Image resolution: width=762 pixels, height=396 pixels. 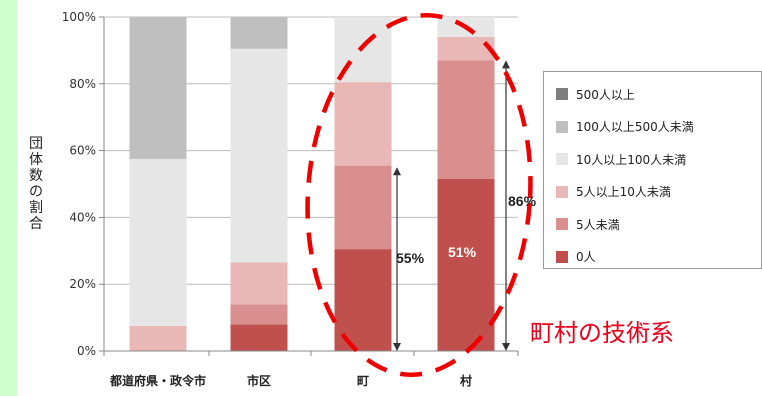 I want to click on legend-item: 5人以上10人未満, so click(x=613, y=192).